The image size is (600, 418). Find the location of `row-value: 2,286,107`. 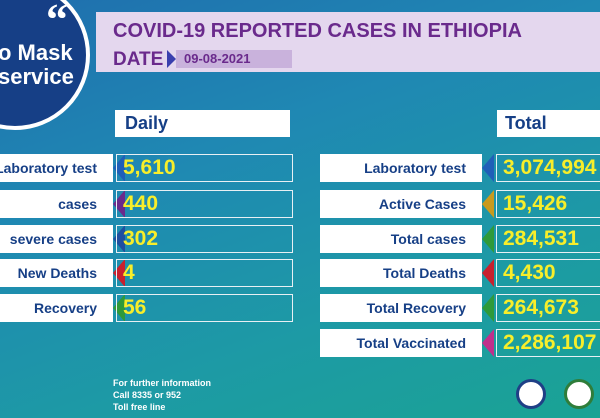

row-value: 2,286,107 is located at coordinates (548, 343).